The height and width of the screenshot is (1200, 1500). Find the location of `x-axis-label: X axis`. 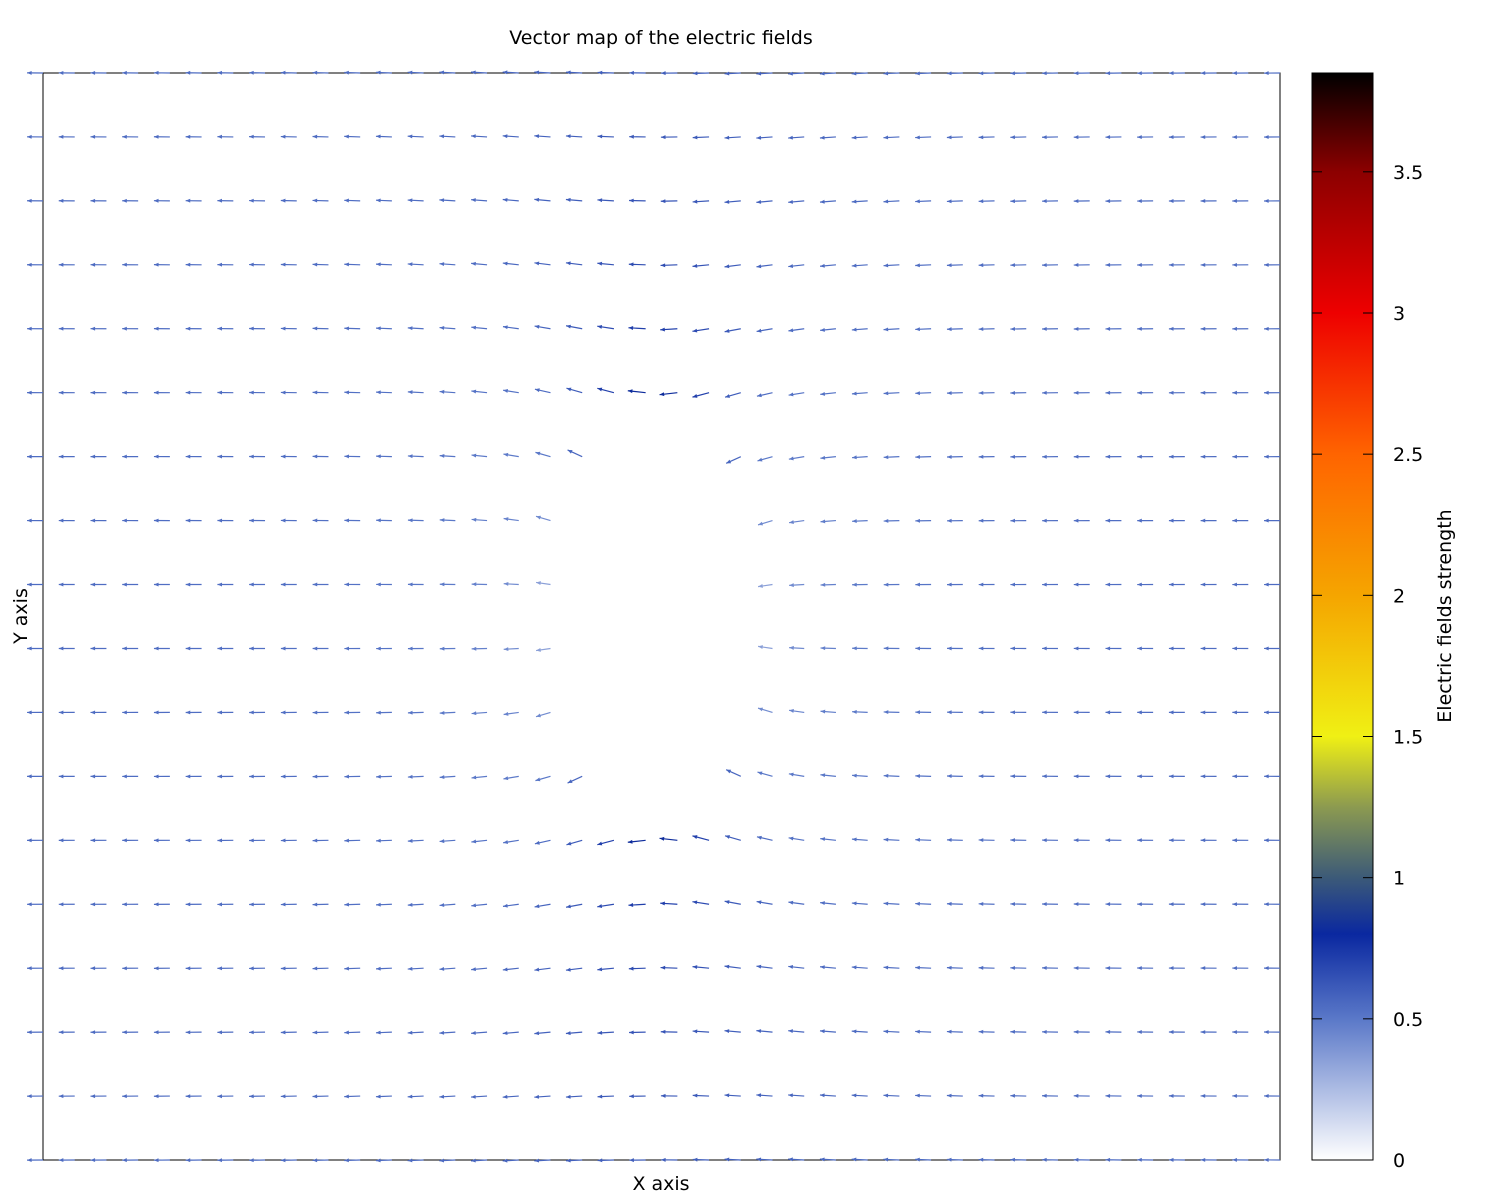

x-axis-label: X axis is located at coordinates (660, 1184).